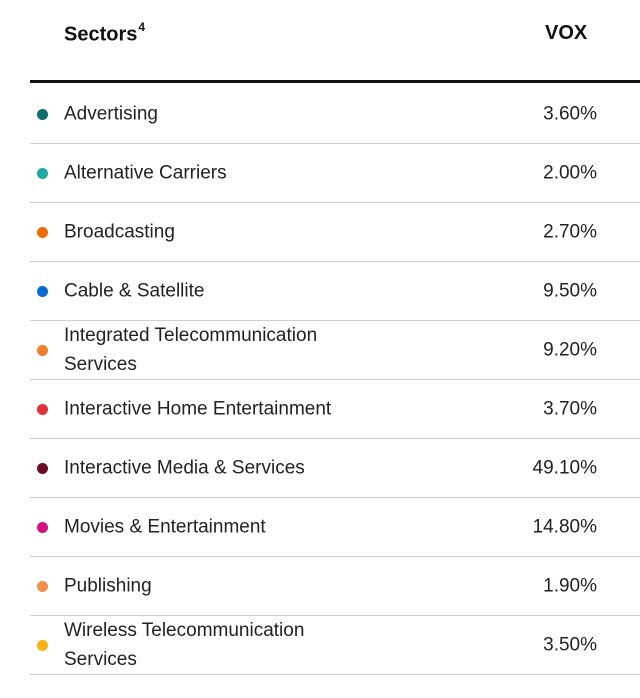 The width and height of the screenshot is (640, 698). Describe the element at coordinates (191, 350) in the screenshot. I see `sector-name: Integrated Telecommunication Services` at that location.